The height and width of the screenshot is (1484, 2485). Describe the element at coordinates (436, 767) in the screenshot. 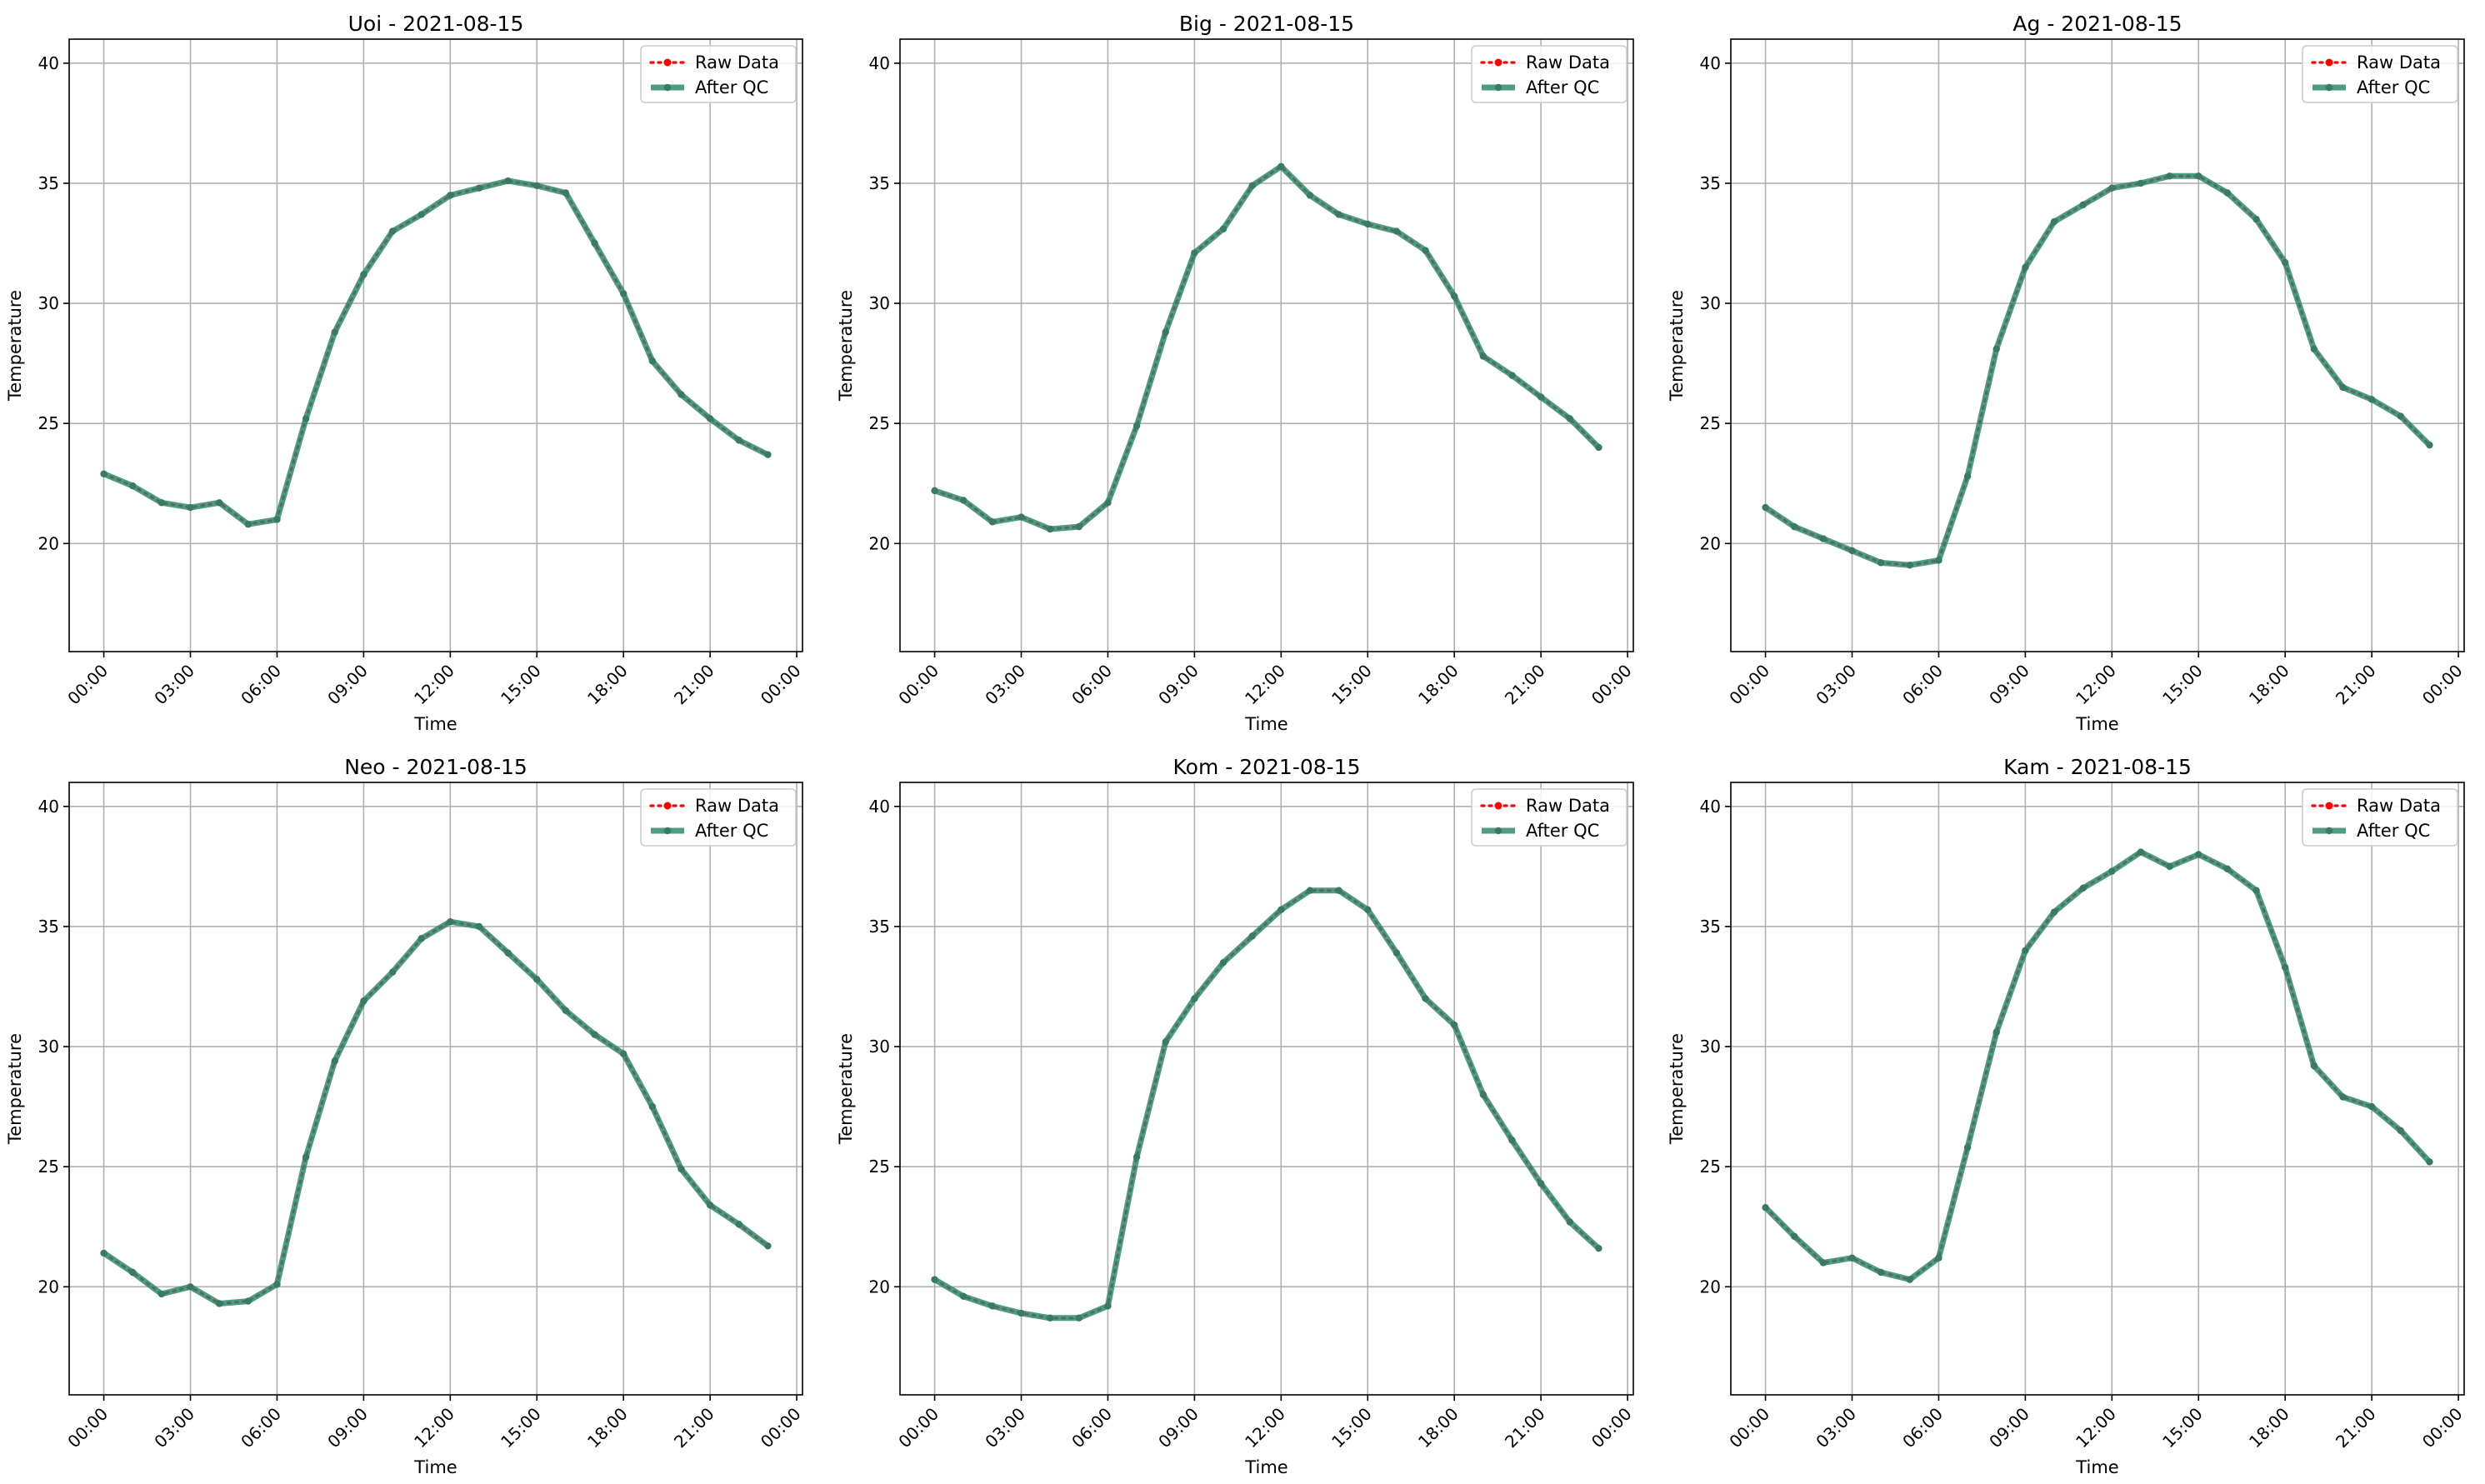

I see `chart-title: Neo - 2021-08-15` at that location.